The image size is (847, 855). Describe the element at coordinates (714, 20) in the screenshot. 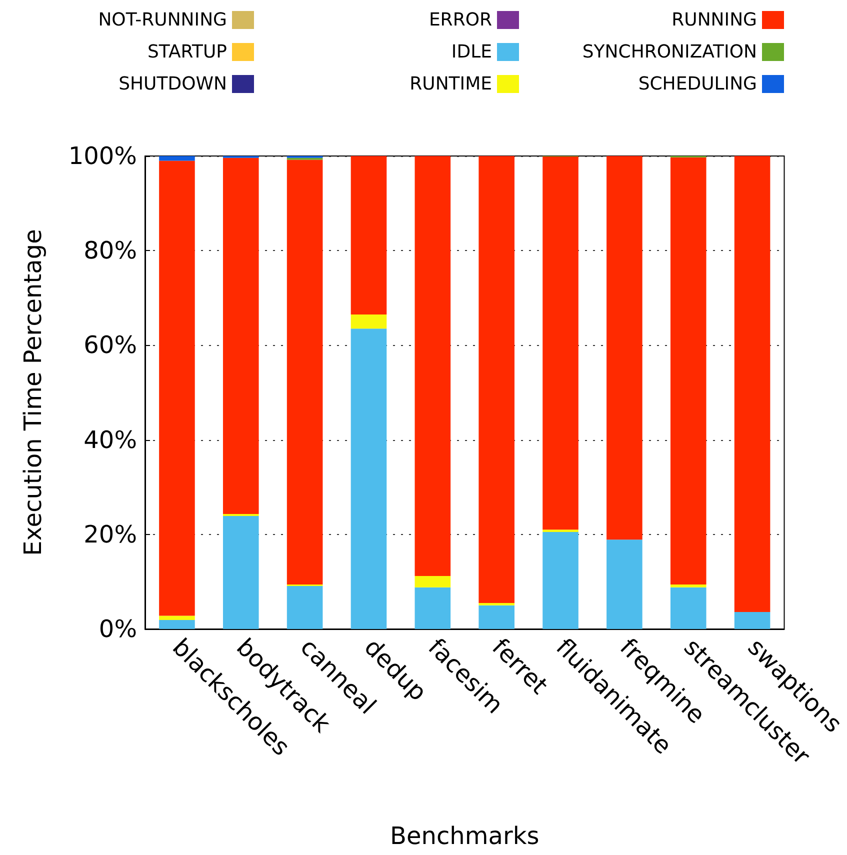

I see `legend-label: RUNNING` at that location.